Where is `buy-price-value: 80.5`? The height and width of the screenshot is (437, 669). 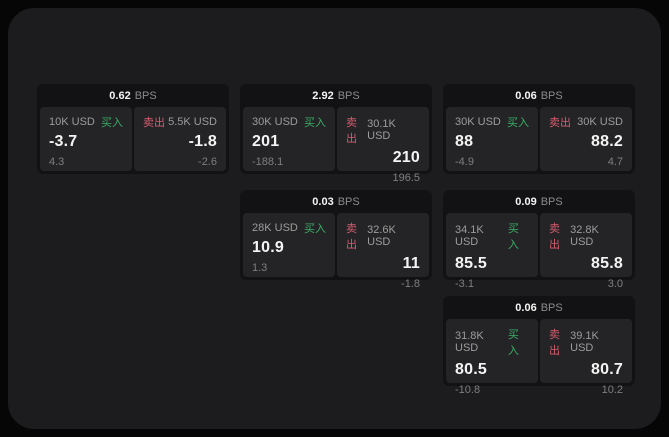
buy-price-value: 80.5 is located at coordinates (471, 369).